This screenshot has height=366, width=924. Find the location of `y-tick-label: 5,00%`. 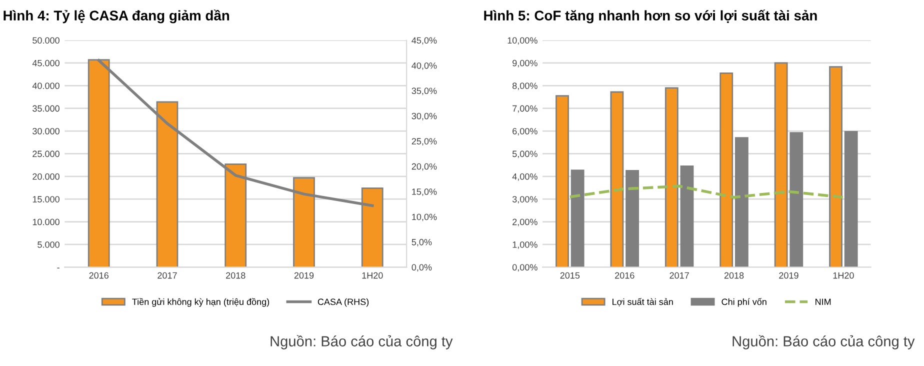

y-tick-label: 5,00% is located at coordinates (525, 154).